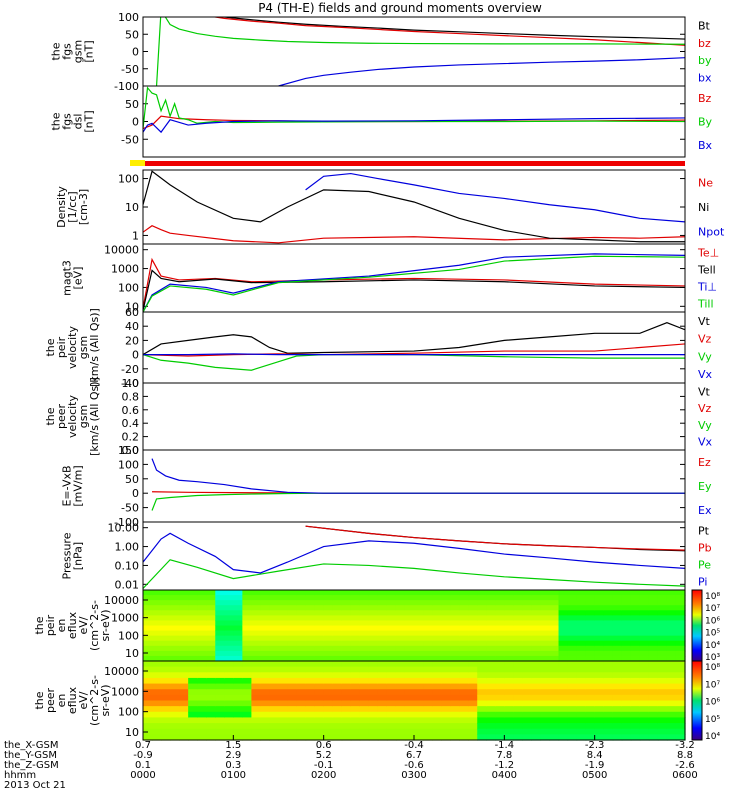 Image resolution: width=750 pixels, height=800 pixels. What do you see at coordinates (233, 745) in the screenshot?
I see `xaxis-value: 1.5` at bounding box center [233, 745].